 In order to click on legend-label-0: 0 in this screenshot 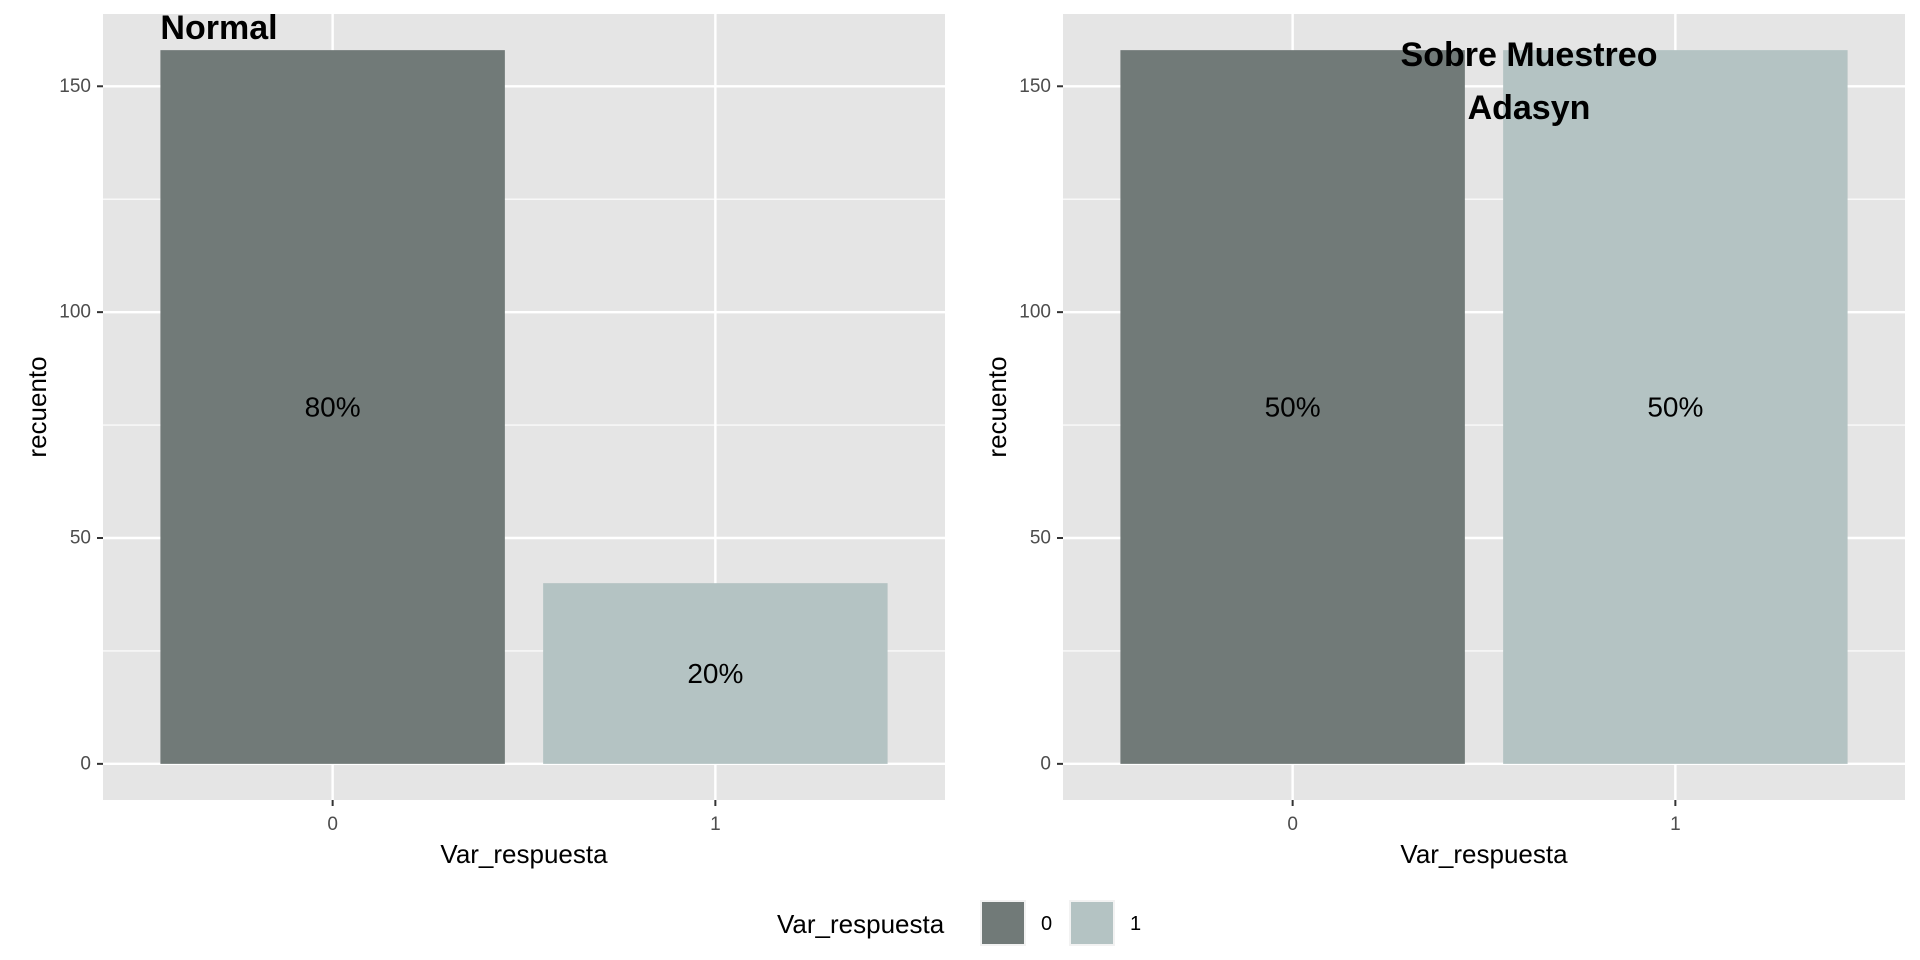, I will do `click(1046, 924)`.